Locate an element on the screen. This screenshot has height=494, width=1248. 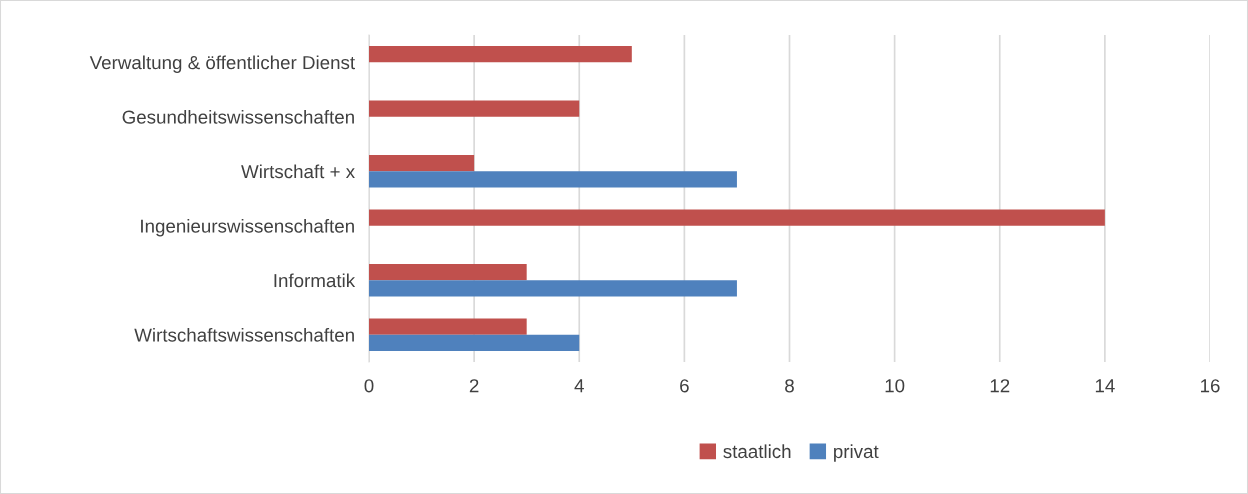
x-tick-label: 12 is located at coordinates (1000, 386).